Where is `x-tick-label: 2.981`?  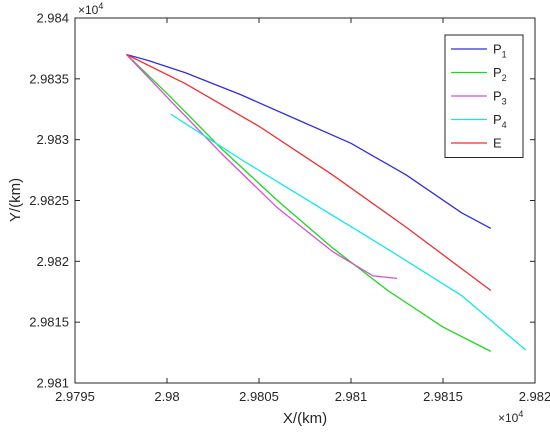 x-tick-label: 2.981 is located at coordinates (351, 396).